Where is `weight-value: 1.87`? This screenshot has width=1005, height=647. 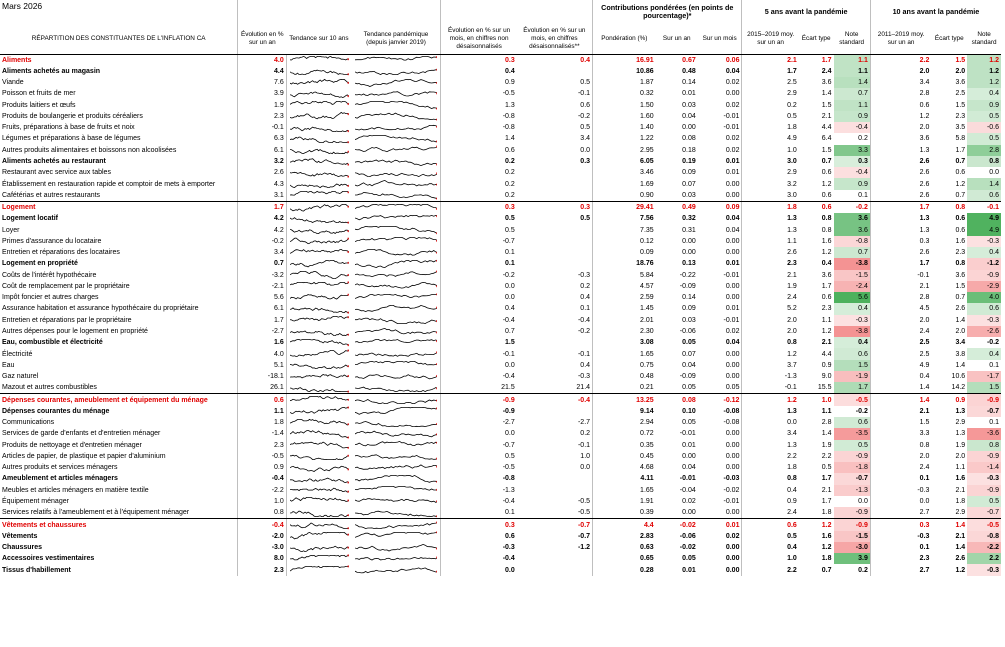 weight-value: 1.87 is located at coordinates (624, 83).